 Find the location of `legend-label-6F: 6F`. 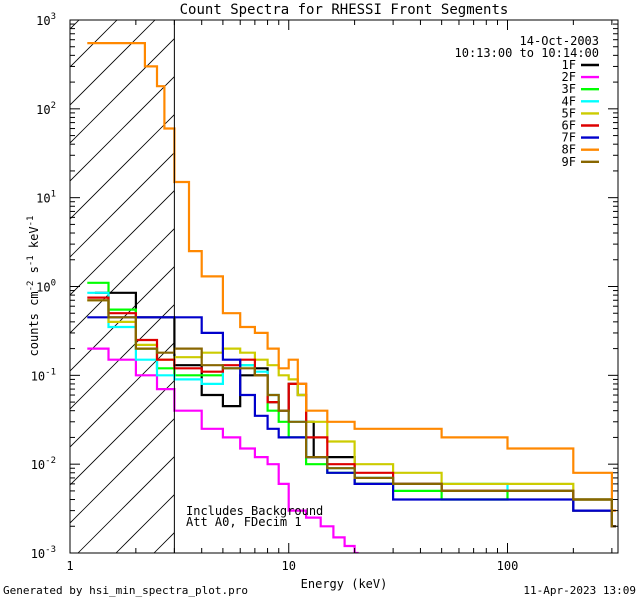

legend-label-6F: 6F is located at coordinates (569, 126).